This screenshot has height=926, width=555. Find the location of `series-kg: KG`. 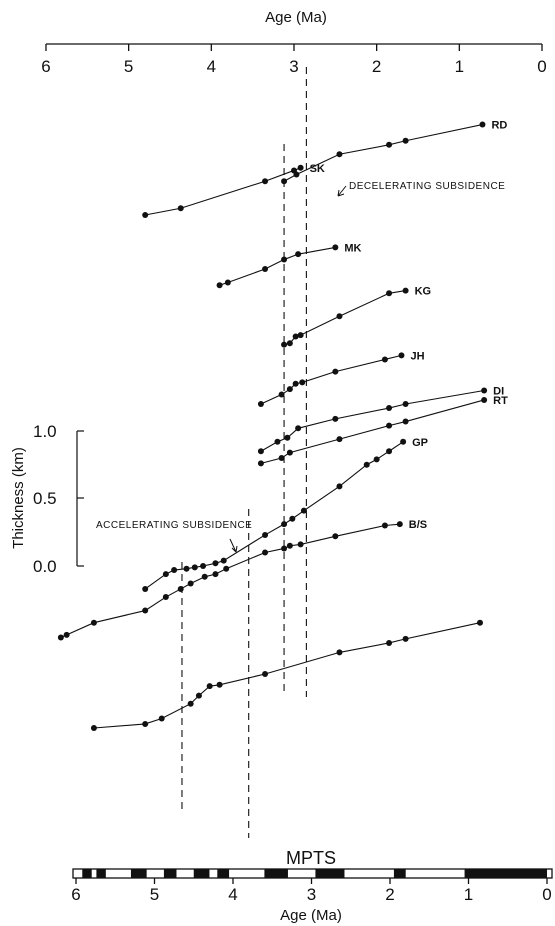

series-kg: KG is located at coordinates (356, 317).